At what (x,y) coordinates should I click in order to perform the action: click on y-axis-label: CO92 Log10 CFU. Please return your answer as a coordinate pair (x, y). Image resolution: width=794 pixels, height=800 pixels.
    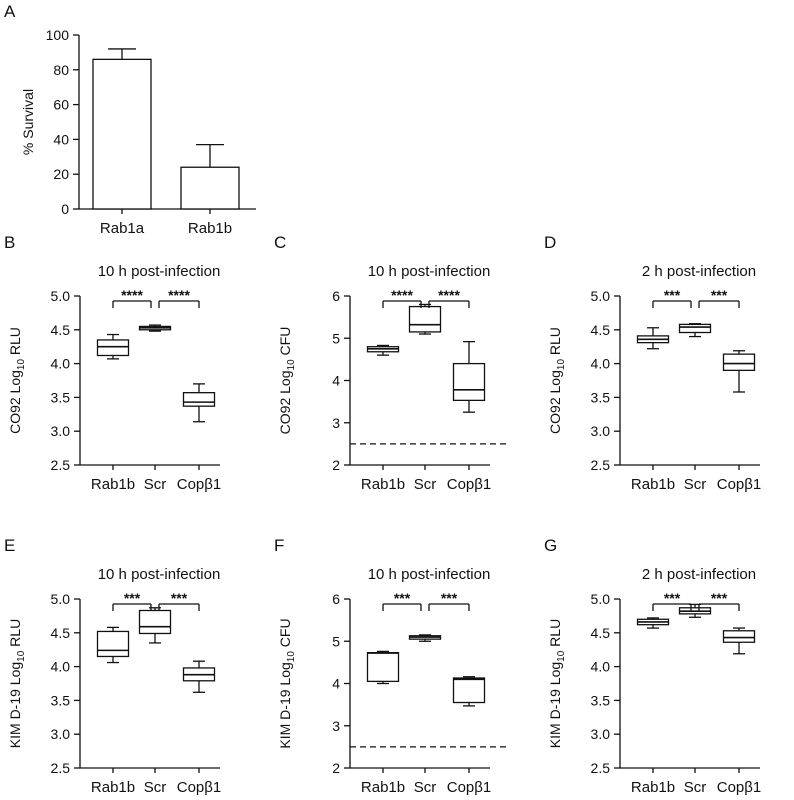
    Looking at the image, I should click on (287, 381).